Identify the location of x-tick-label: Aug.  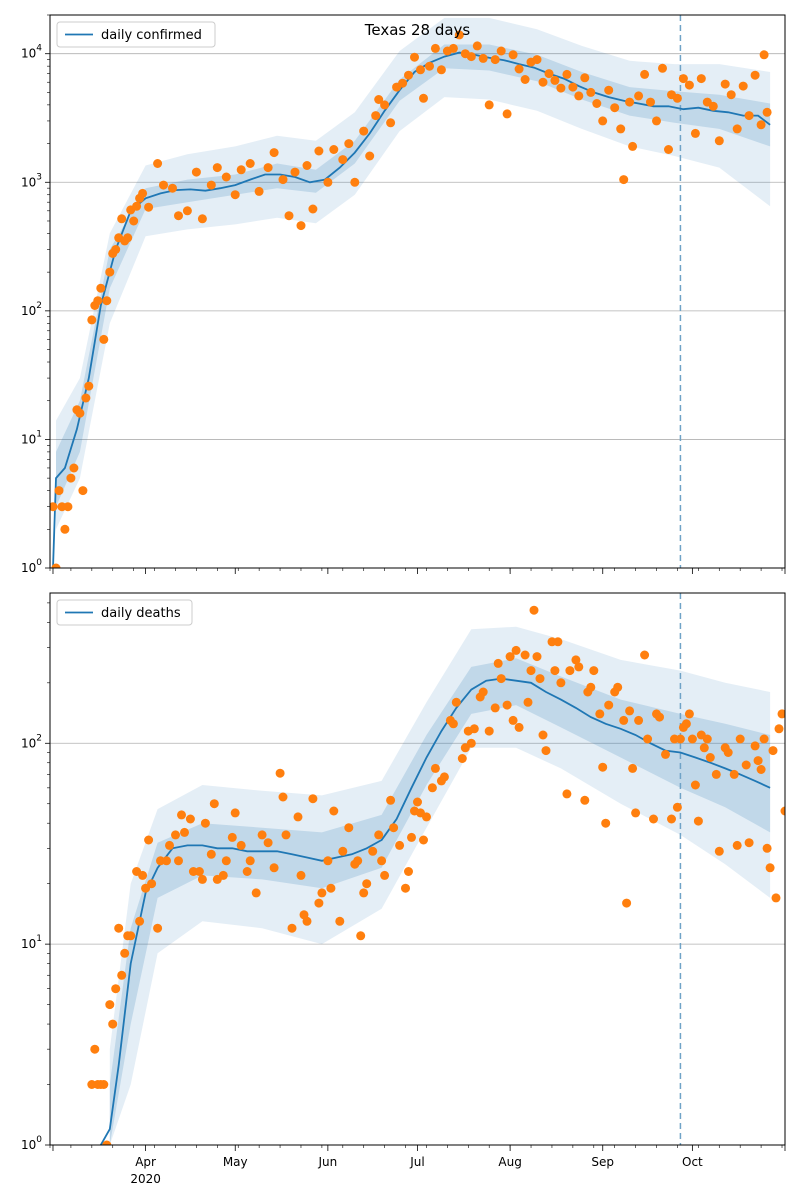
(509, 1162).